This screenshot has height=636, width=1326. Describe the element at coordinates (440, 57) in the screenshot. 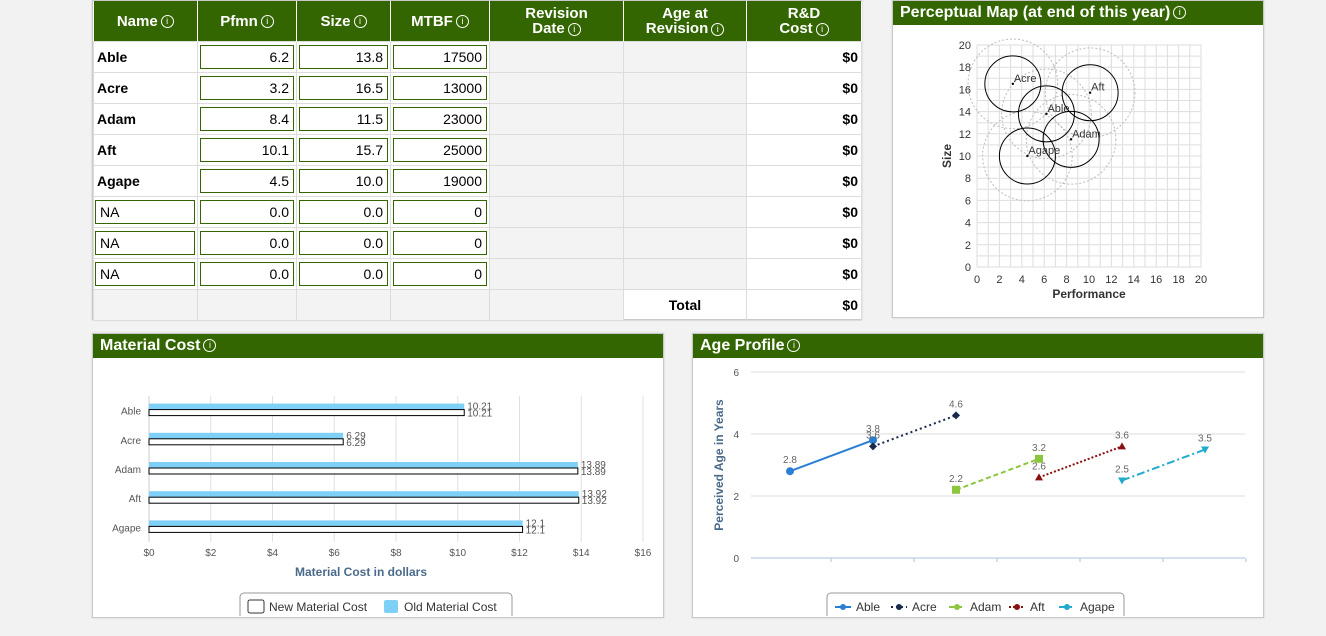

I see `mtbf-input: 17500` at that location.